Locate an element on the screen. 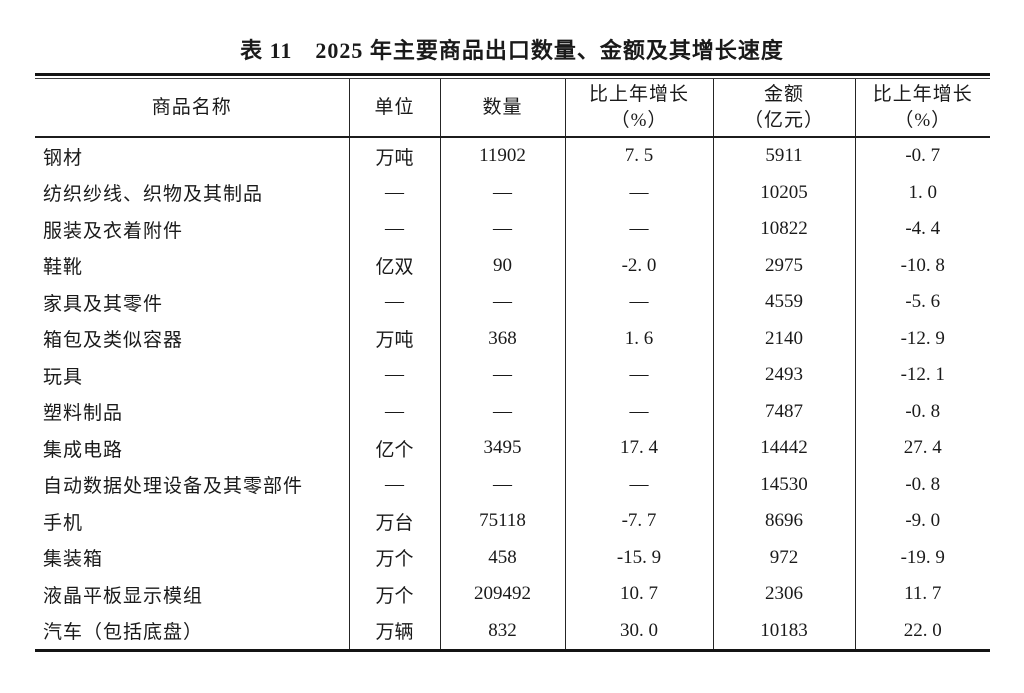 The image size is (1024, 693). value-cell: 4559 is located at coordinates (784, 302).